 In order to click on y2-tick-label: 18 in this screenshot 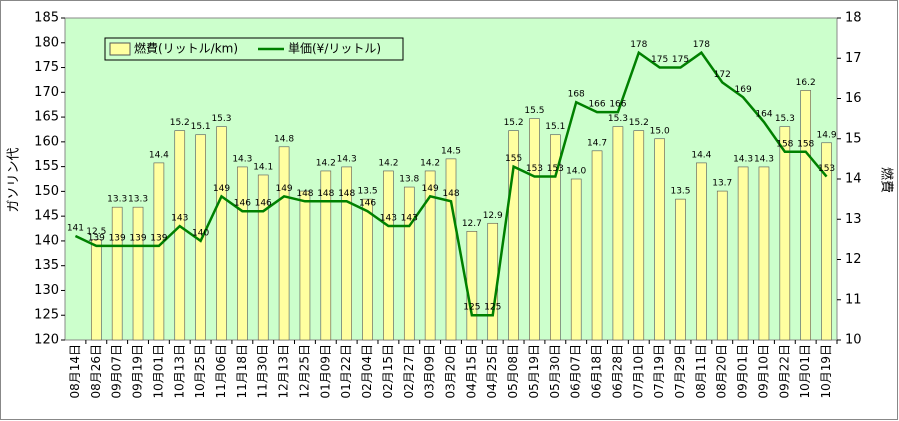, I will do `click(853, 18)`.